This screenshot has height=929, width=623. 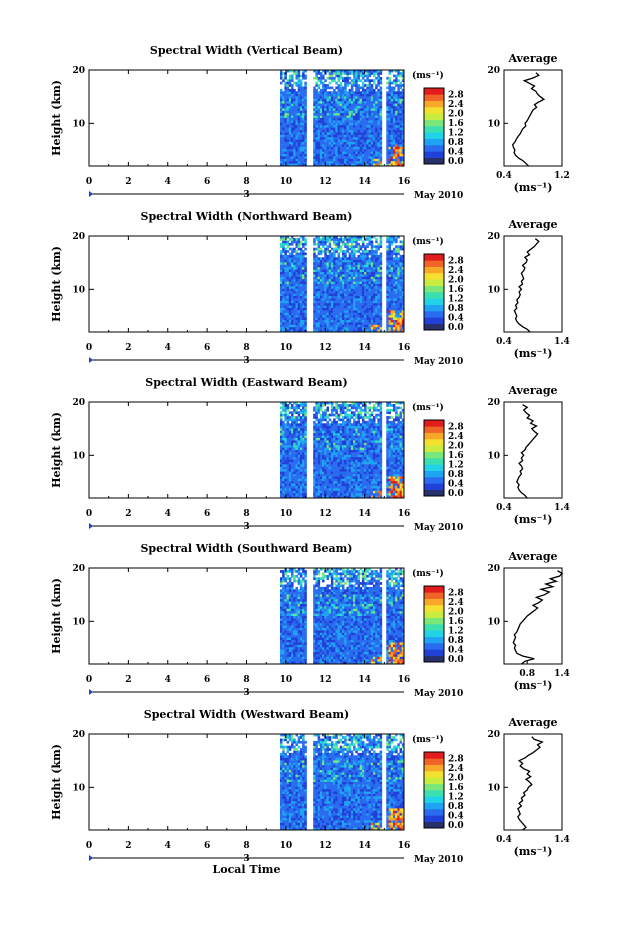 I want to click on x-tick-label: 0, so click(x=89, y=348).